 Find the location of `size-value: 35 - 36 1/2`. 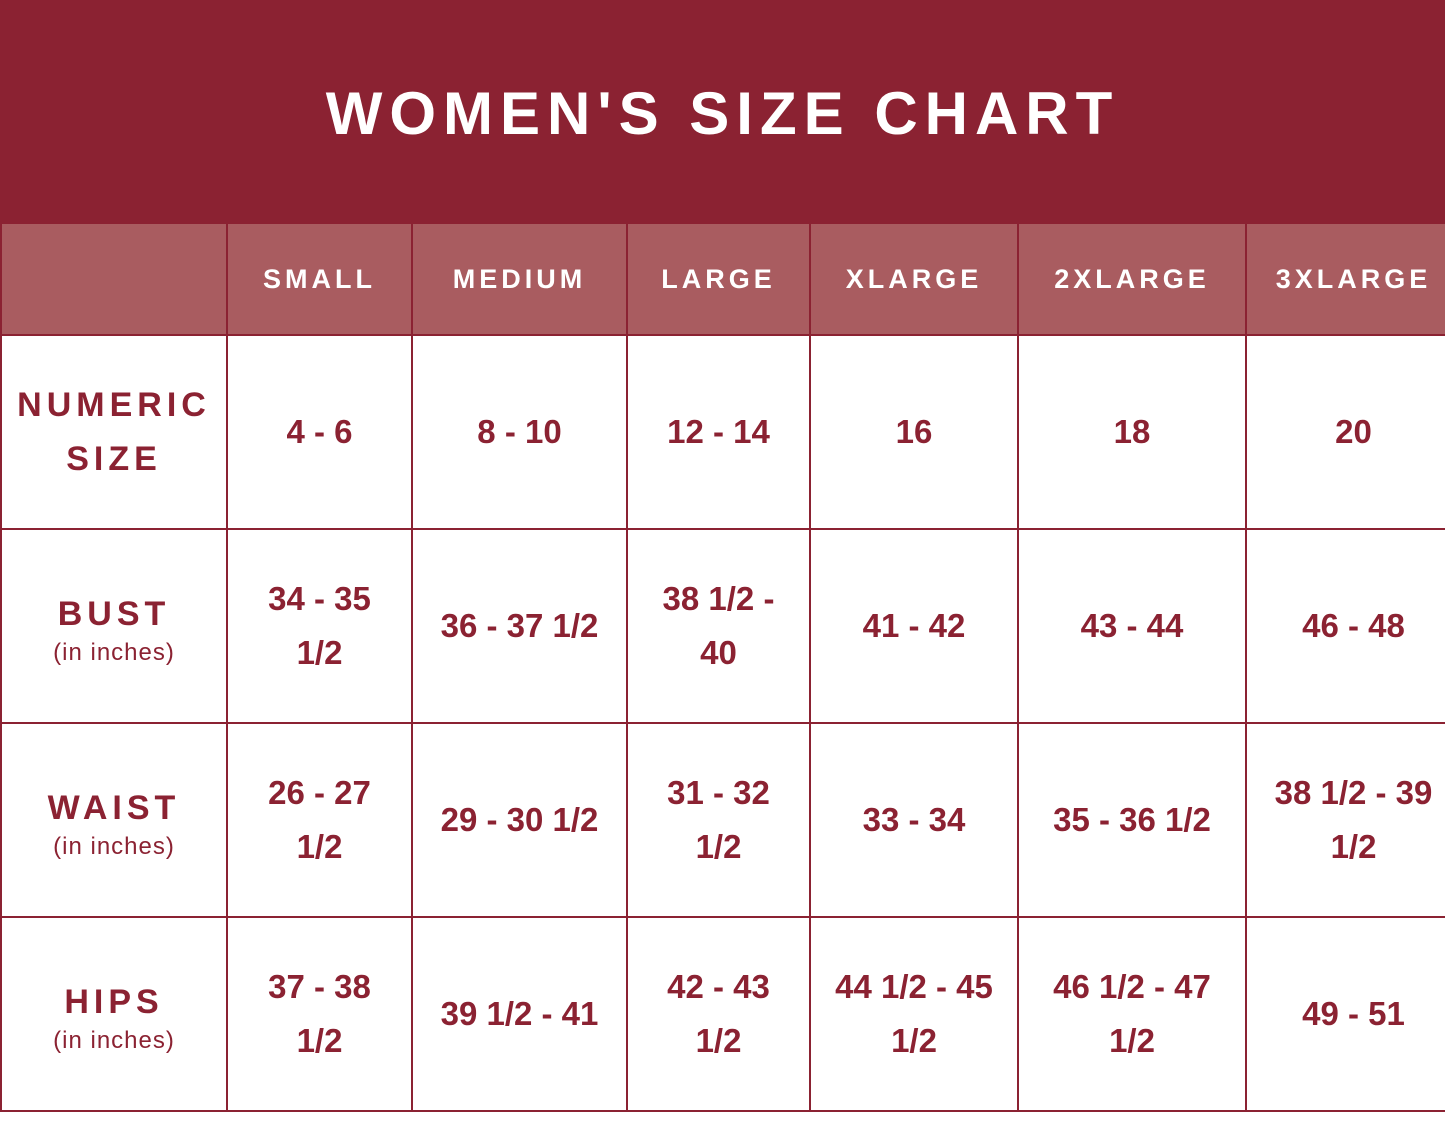

size-value: 35 - 36 1/2 is located at coordinates (1132, 820).